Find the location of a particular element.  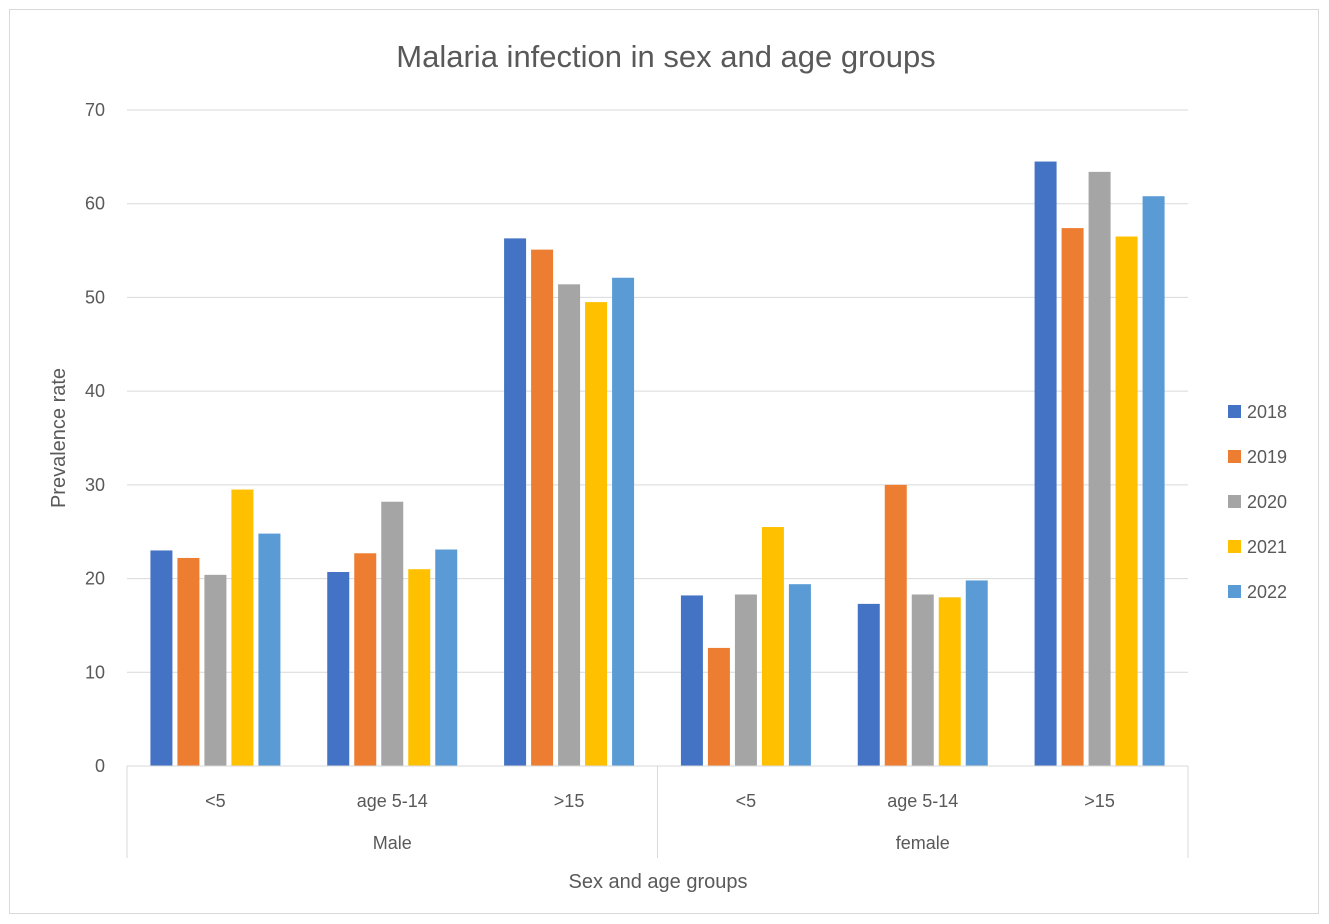

legend-swatch-2019 is located at coordinates (1234, 456).